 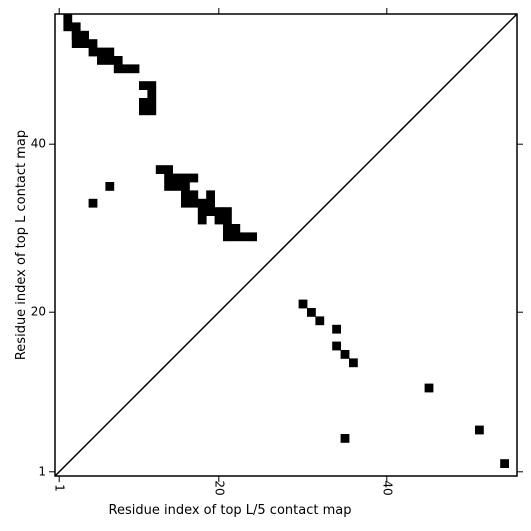 I want to click on y-axis-label: Residue index of top L contact map, so click(x=21, y=245).